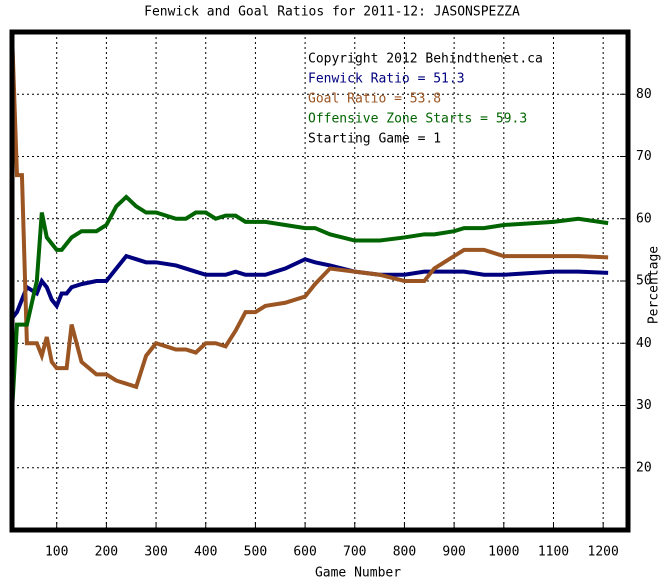  Describe the element at coordinates (644, 467) in the screenshot. I see `y-tick-label: 20` at that location.